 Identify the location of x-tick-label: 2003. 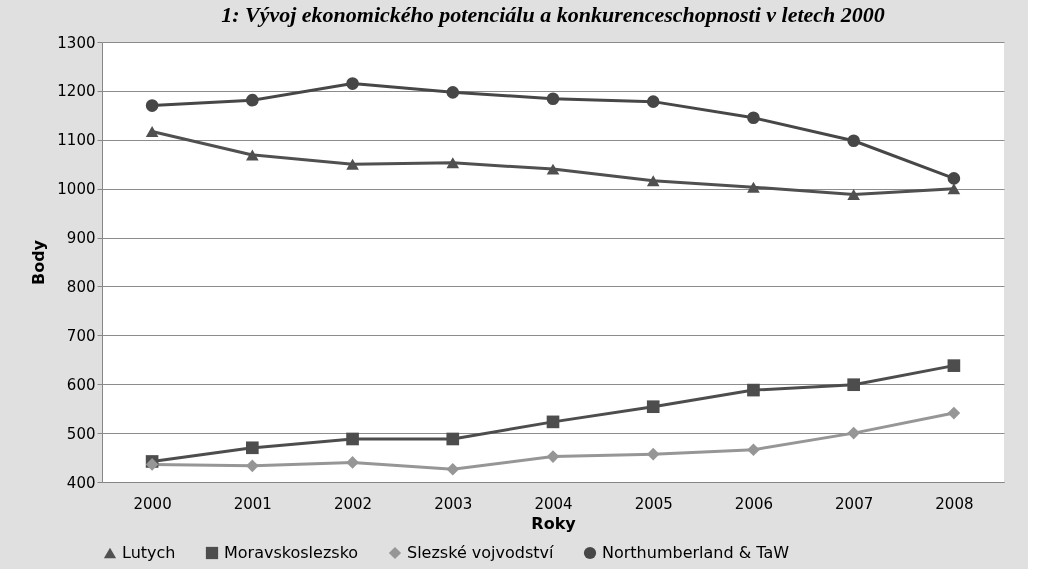
(453, 503).